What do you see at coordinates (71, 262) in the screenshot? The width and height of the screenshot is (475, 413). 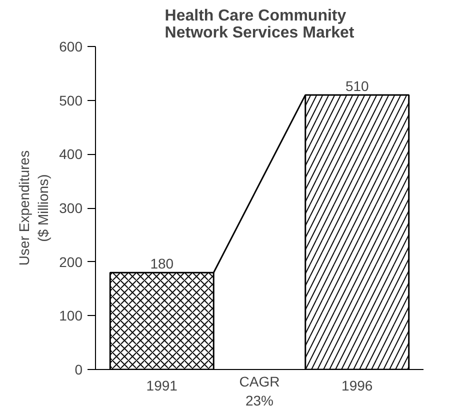 I see `y-tick-label: 200` at bounding box center [71, 262].